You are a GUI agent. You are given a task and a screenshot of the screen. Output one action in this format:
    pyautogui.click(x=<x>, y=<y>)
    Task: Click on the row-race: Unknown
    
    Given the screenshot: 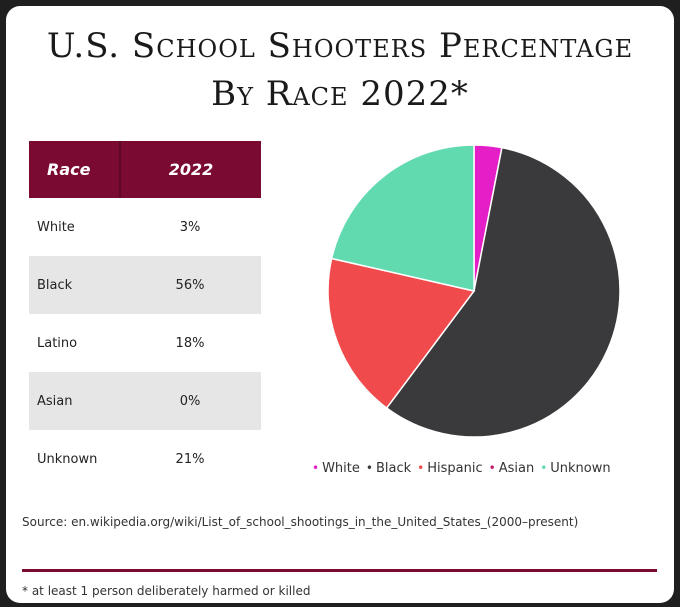 What is the action you would take?
    pyautogui.click(x=67, y=459)
    